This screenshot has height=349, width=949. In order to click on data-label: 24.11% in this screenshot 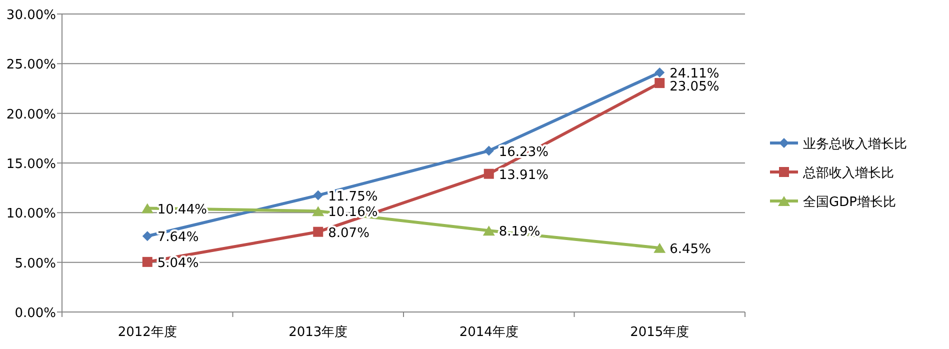, I will do `click(695, 74)`.